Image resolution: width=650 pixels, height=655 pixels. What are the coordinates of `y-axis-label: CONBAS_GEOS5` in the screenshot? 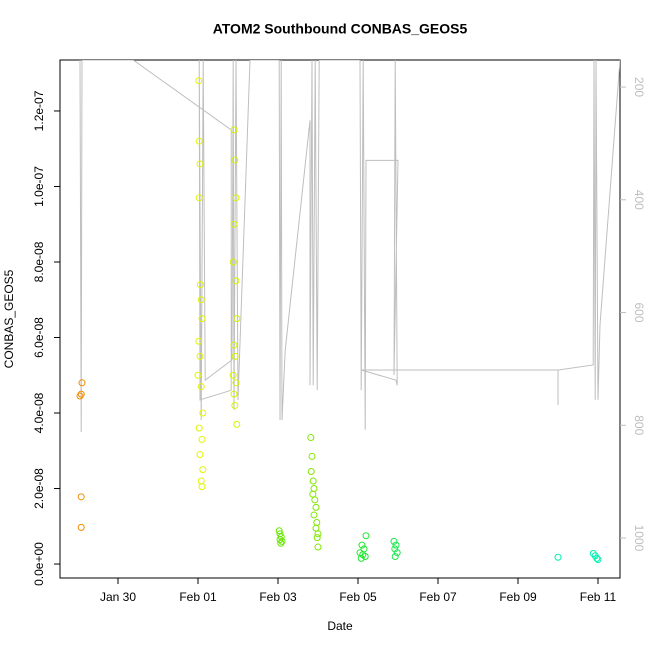 It's located at (9, 318).